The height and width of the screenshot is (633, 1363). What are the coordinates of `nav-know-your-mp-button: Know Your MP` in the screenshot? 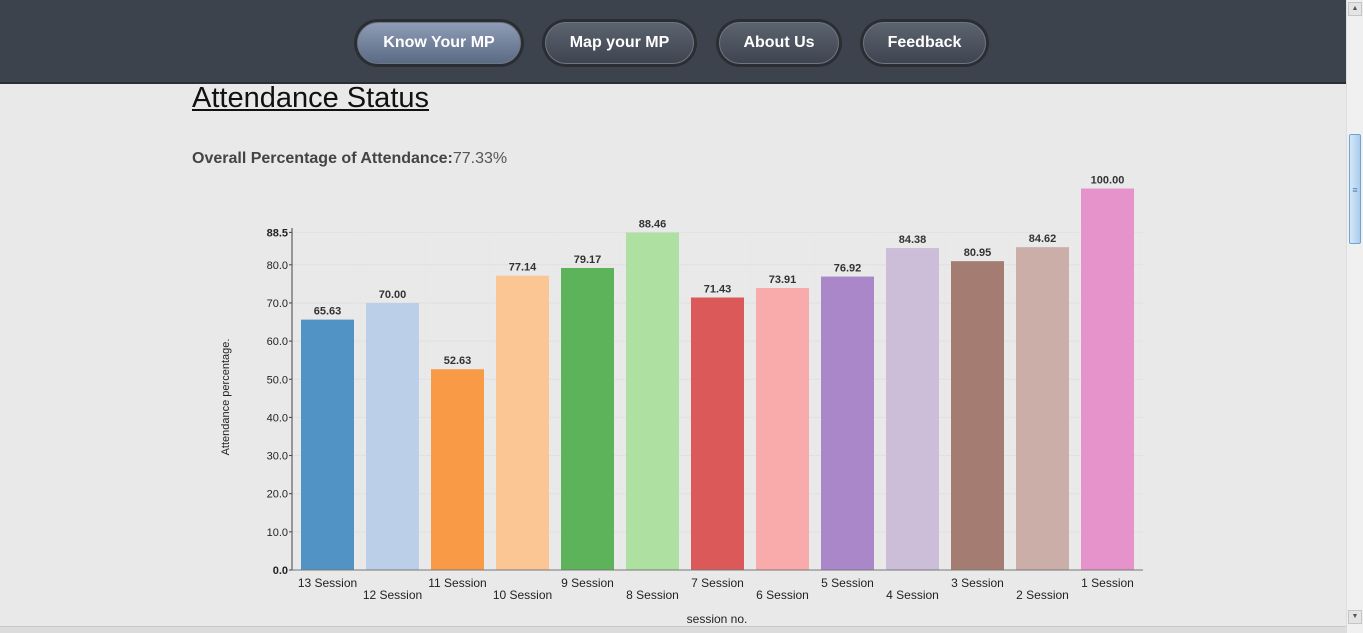 It's located at (439, 43).